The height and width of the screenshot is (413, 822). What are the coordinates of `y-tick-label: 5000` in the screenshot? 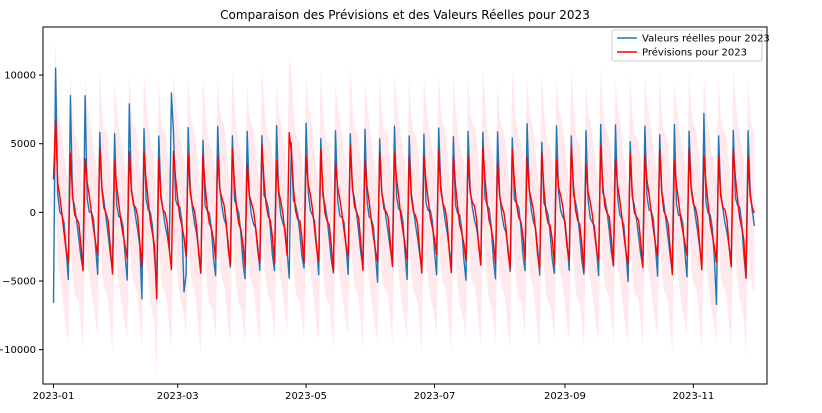 It's located at (23, 144).